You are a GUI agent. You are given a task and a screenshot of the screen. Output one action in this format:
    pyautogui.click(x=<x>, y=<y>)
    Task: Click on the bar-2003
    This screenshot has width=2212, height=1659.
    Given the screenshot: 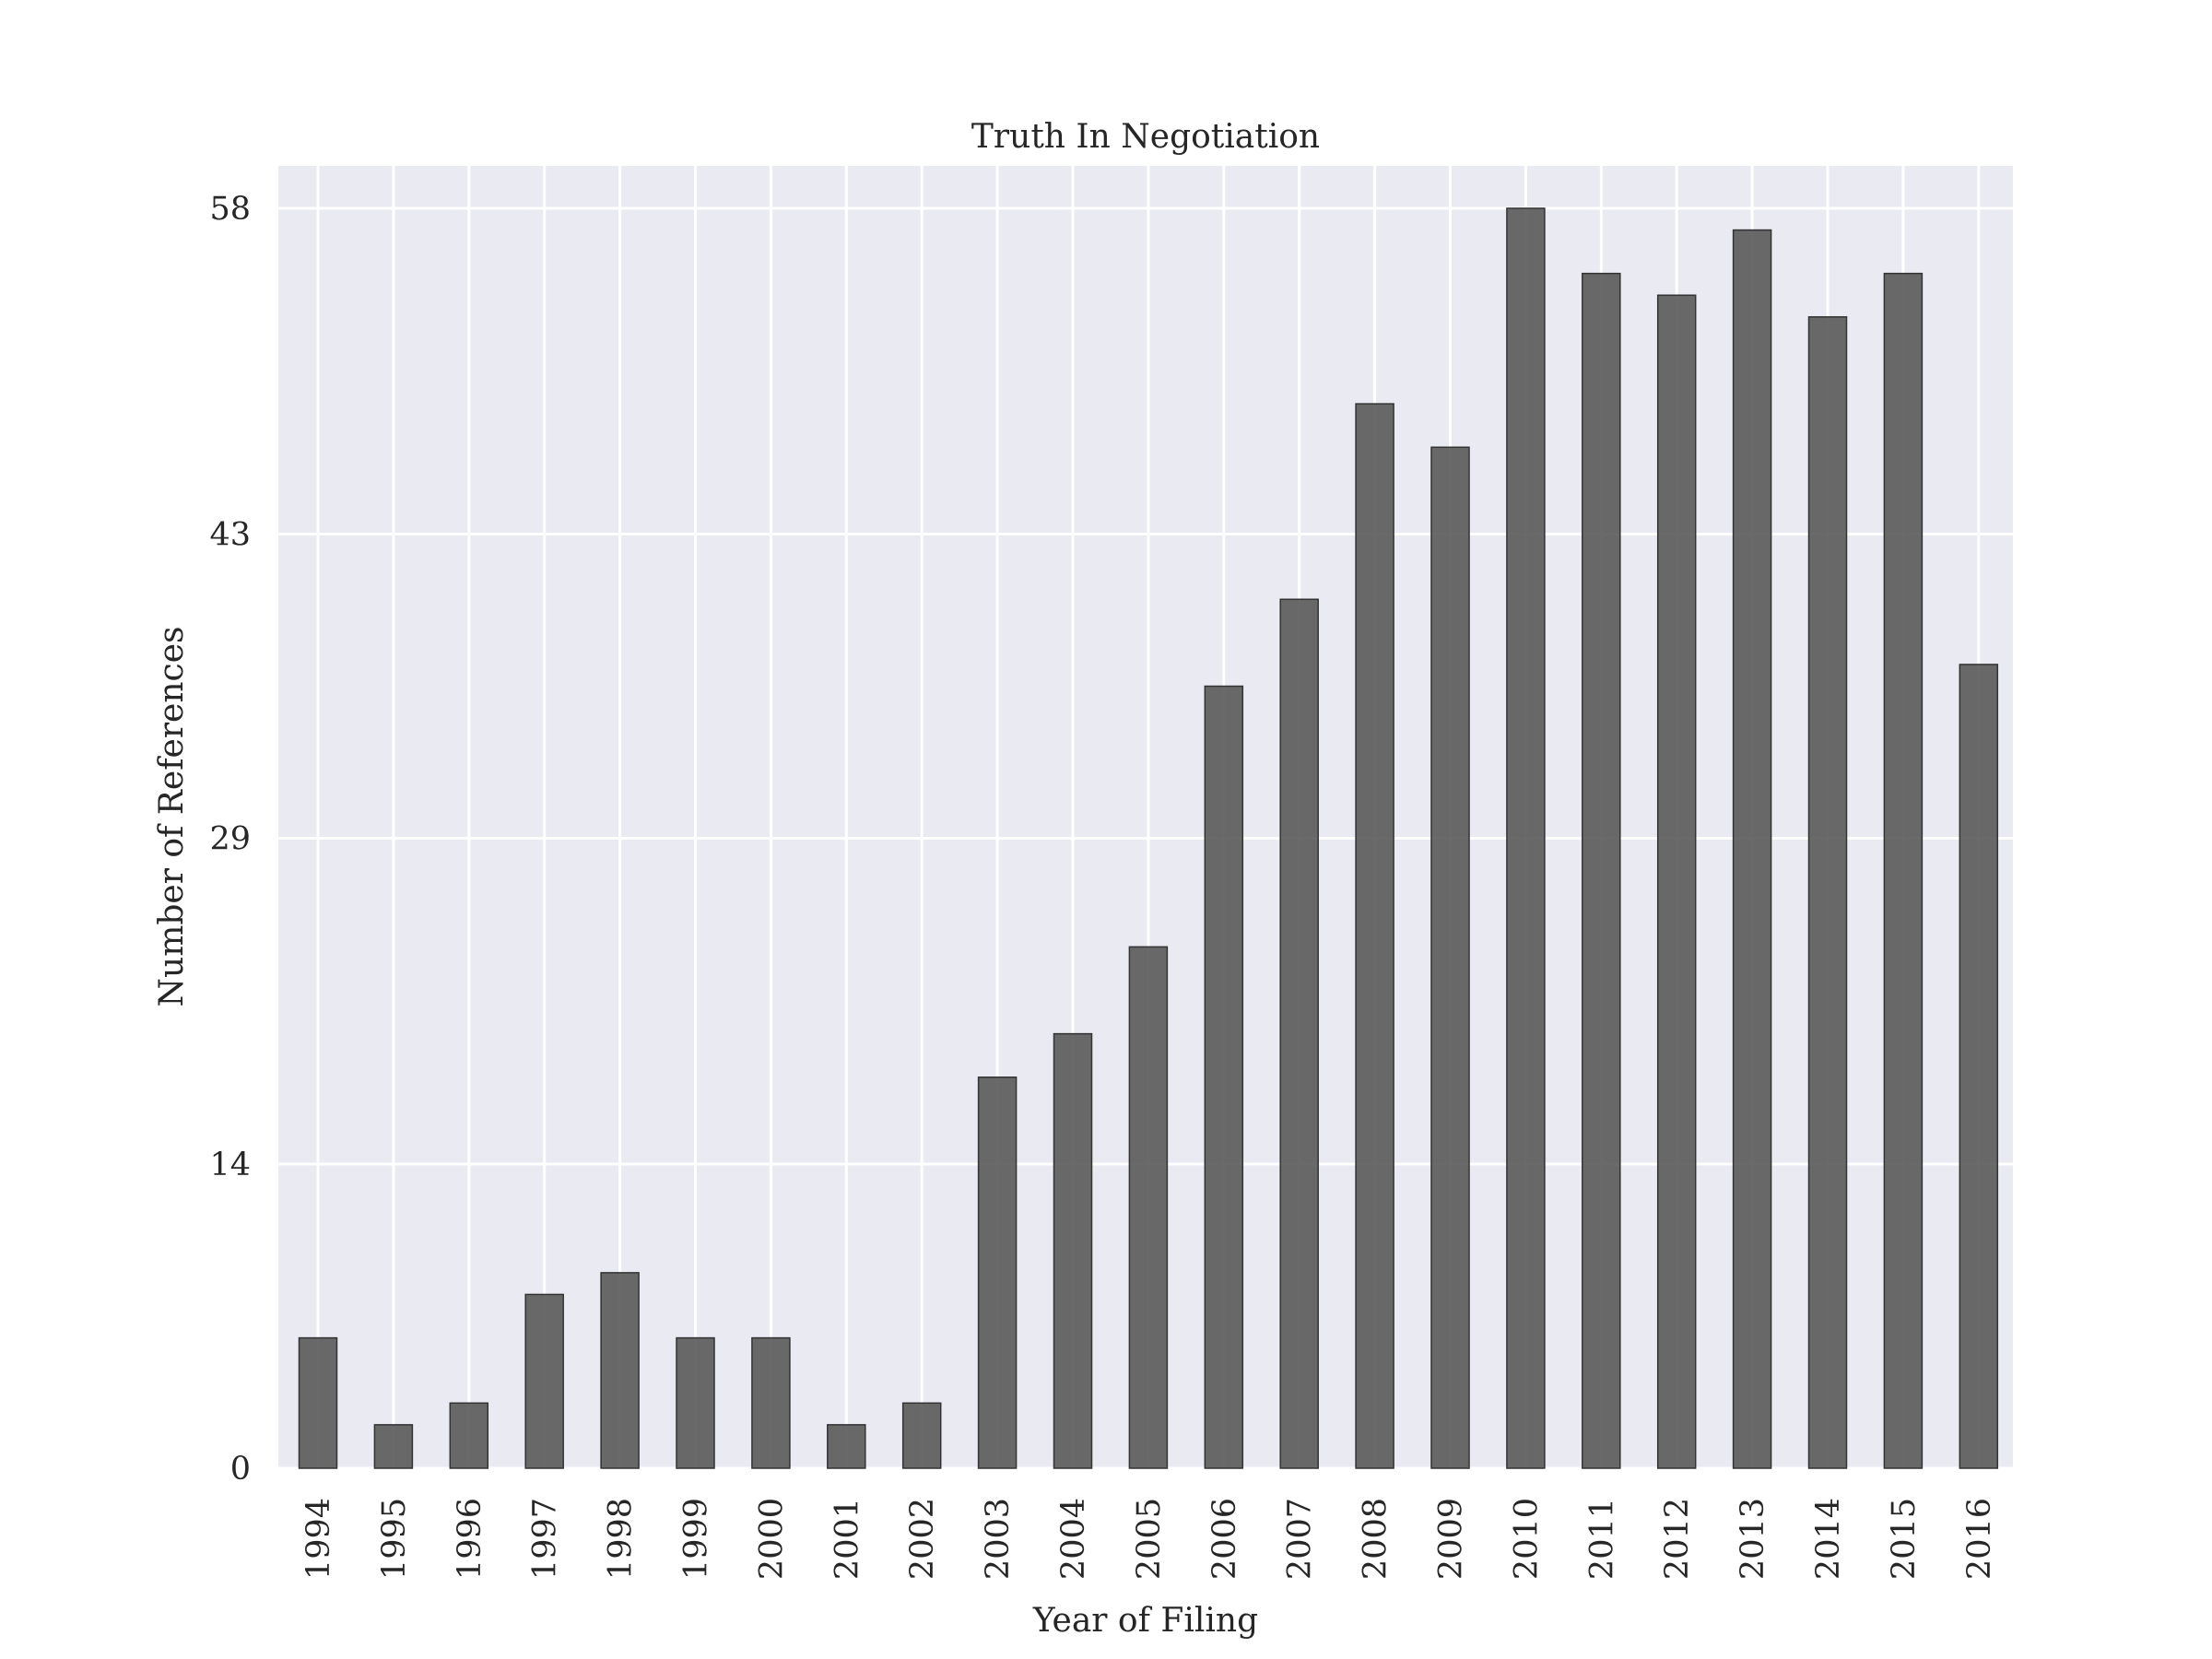 What is the action you would take?
    pyautogui.click(x=997, y=1273)
    